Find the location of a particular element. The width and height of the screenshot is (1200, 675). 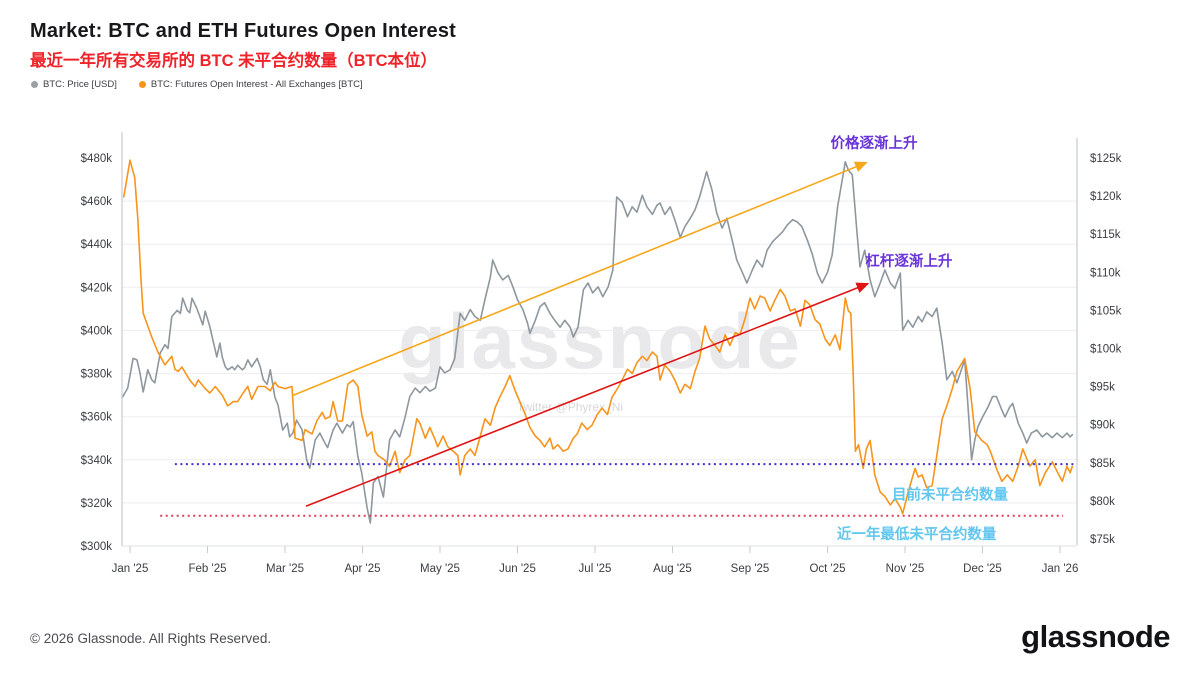

copyright-text: © 2026 Glassnode. All Rights Reserved. is located at coordinates (151, 638).